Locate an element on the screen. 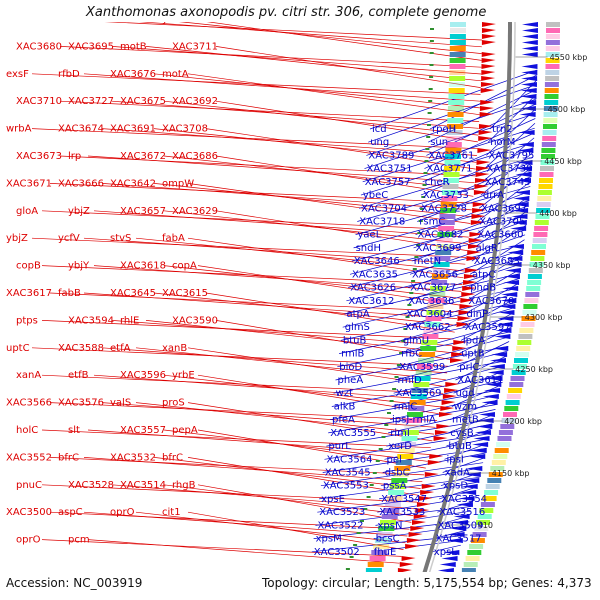 The width and height of the screenshot is (600, 600). reverse-gene-label: pssA is located at coordinates (395, 486).